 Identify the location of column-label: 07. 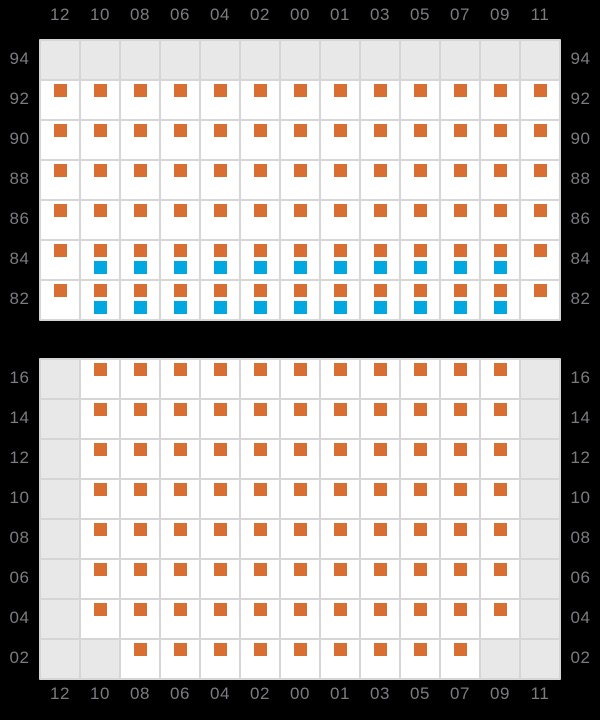
(460, 14).